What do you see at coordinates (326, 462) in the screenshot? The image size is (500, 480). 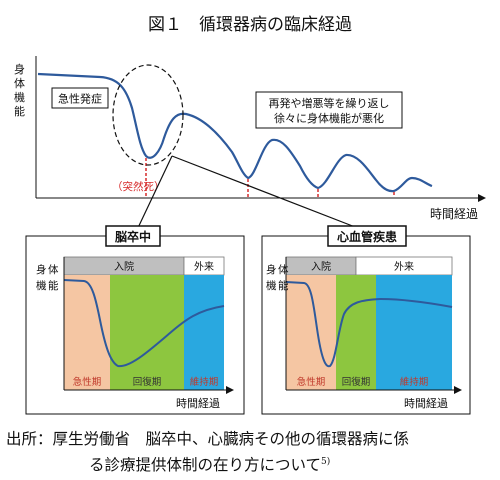 I see `caption-reference: 5)` at bounding box center [326, 462].